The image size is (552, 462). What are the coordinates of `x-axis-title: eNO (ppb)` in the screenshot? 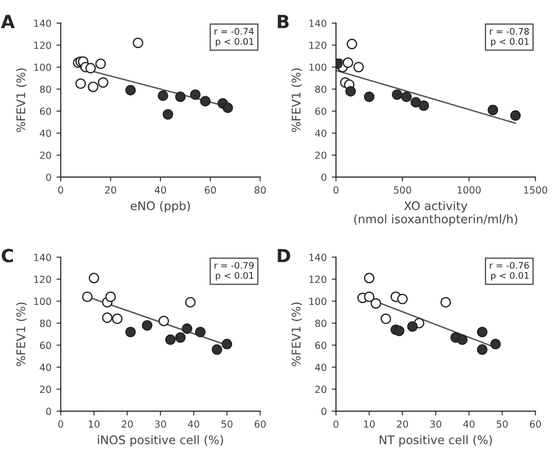 It's located at (160, 207).